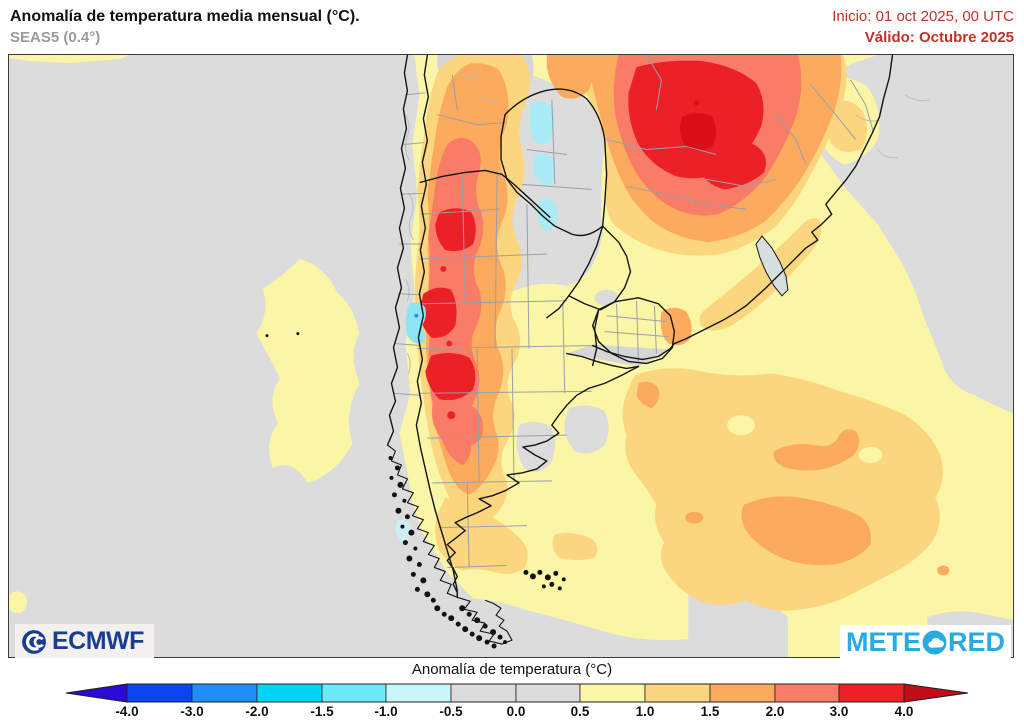 This screenshot has width=1024, height=720. Describe the element at coordinates (554, 162) in the screenshot. I see `paraguay-border` at that location.